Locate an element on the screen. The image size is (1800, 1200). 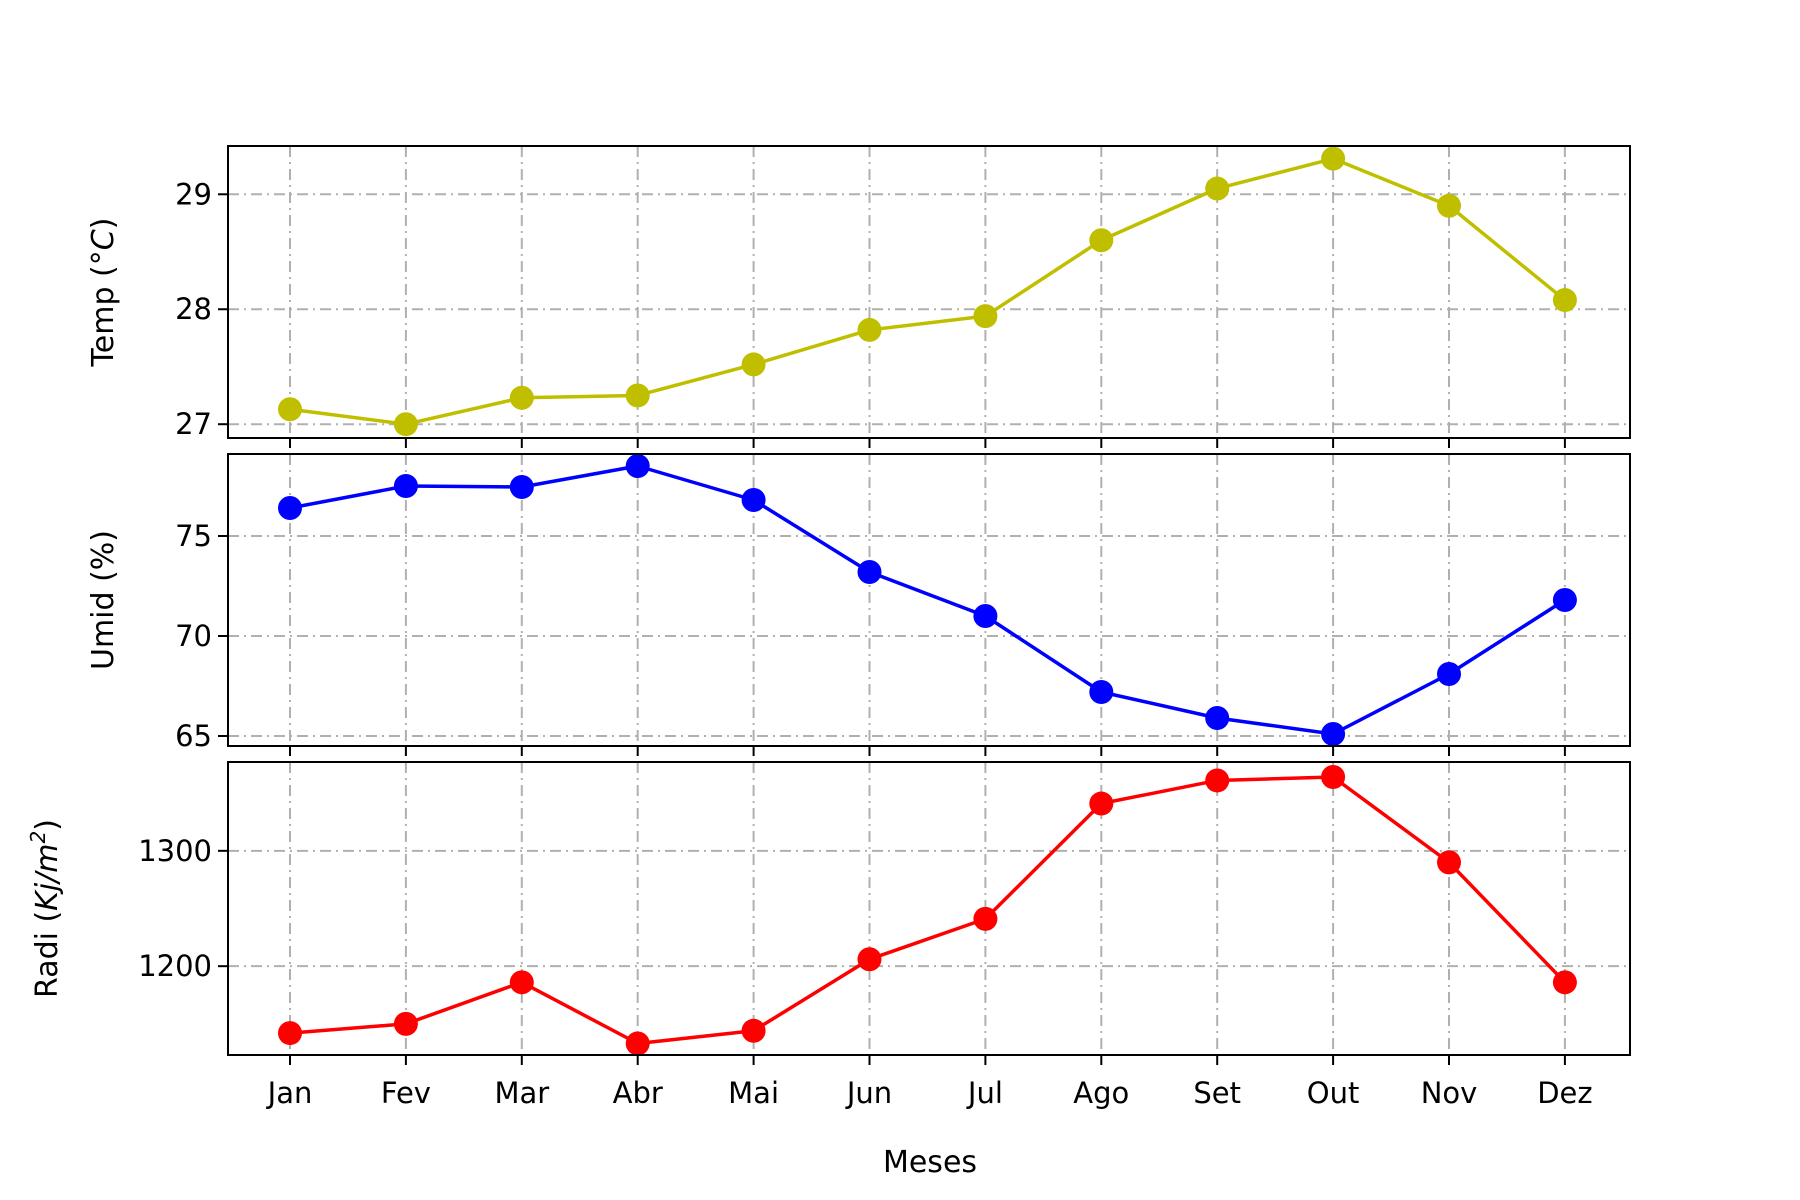
y-axis-label-umid: Umid (%) is located at coordinates (103, 600).